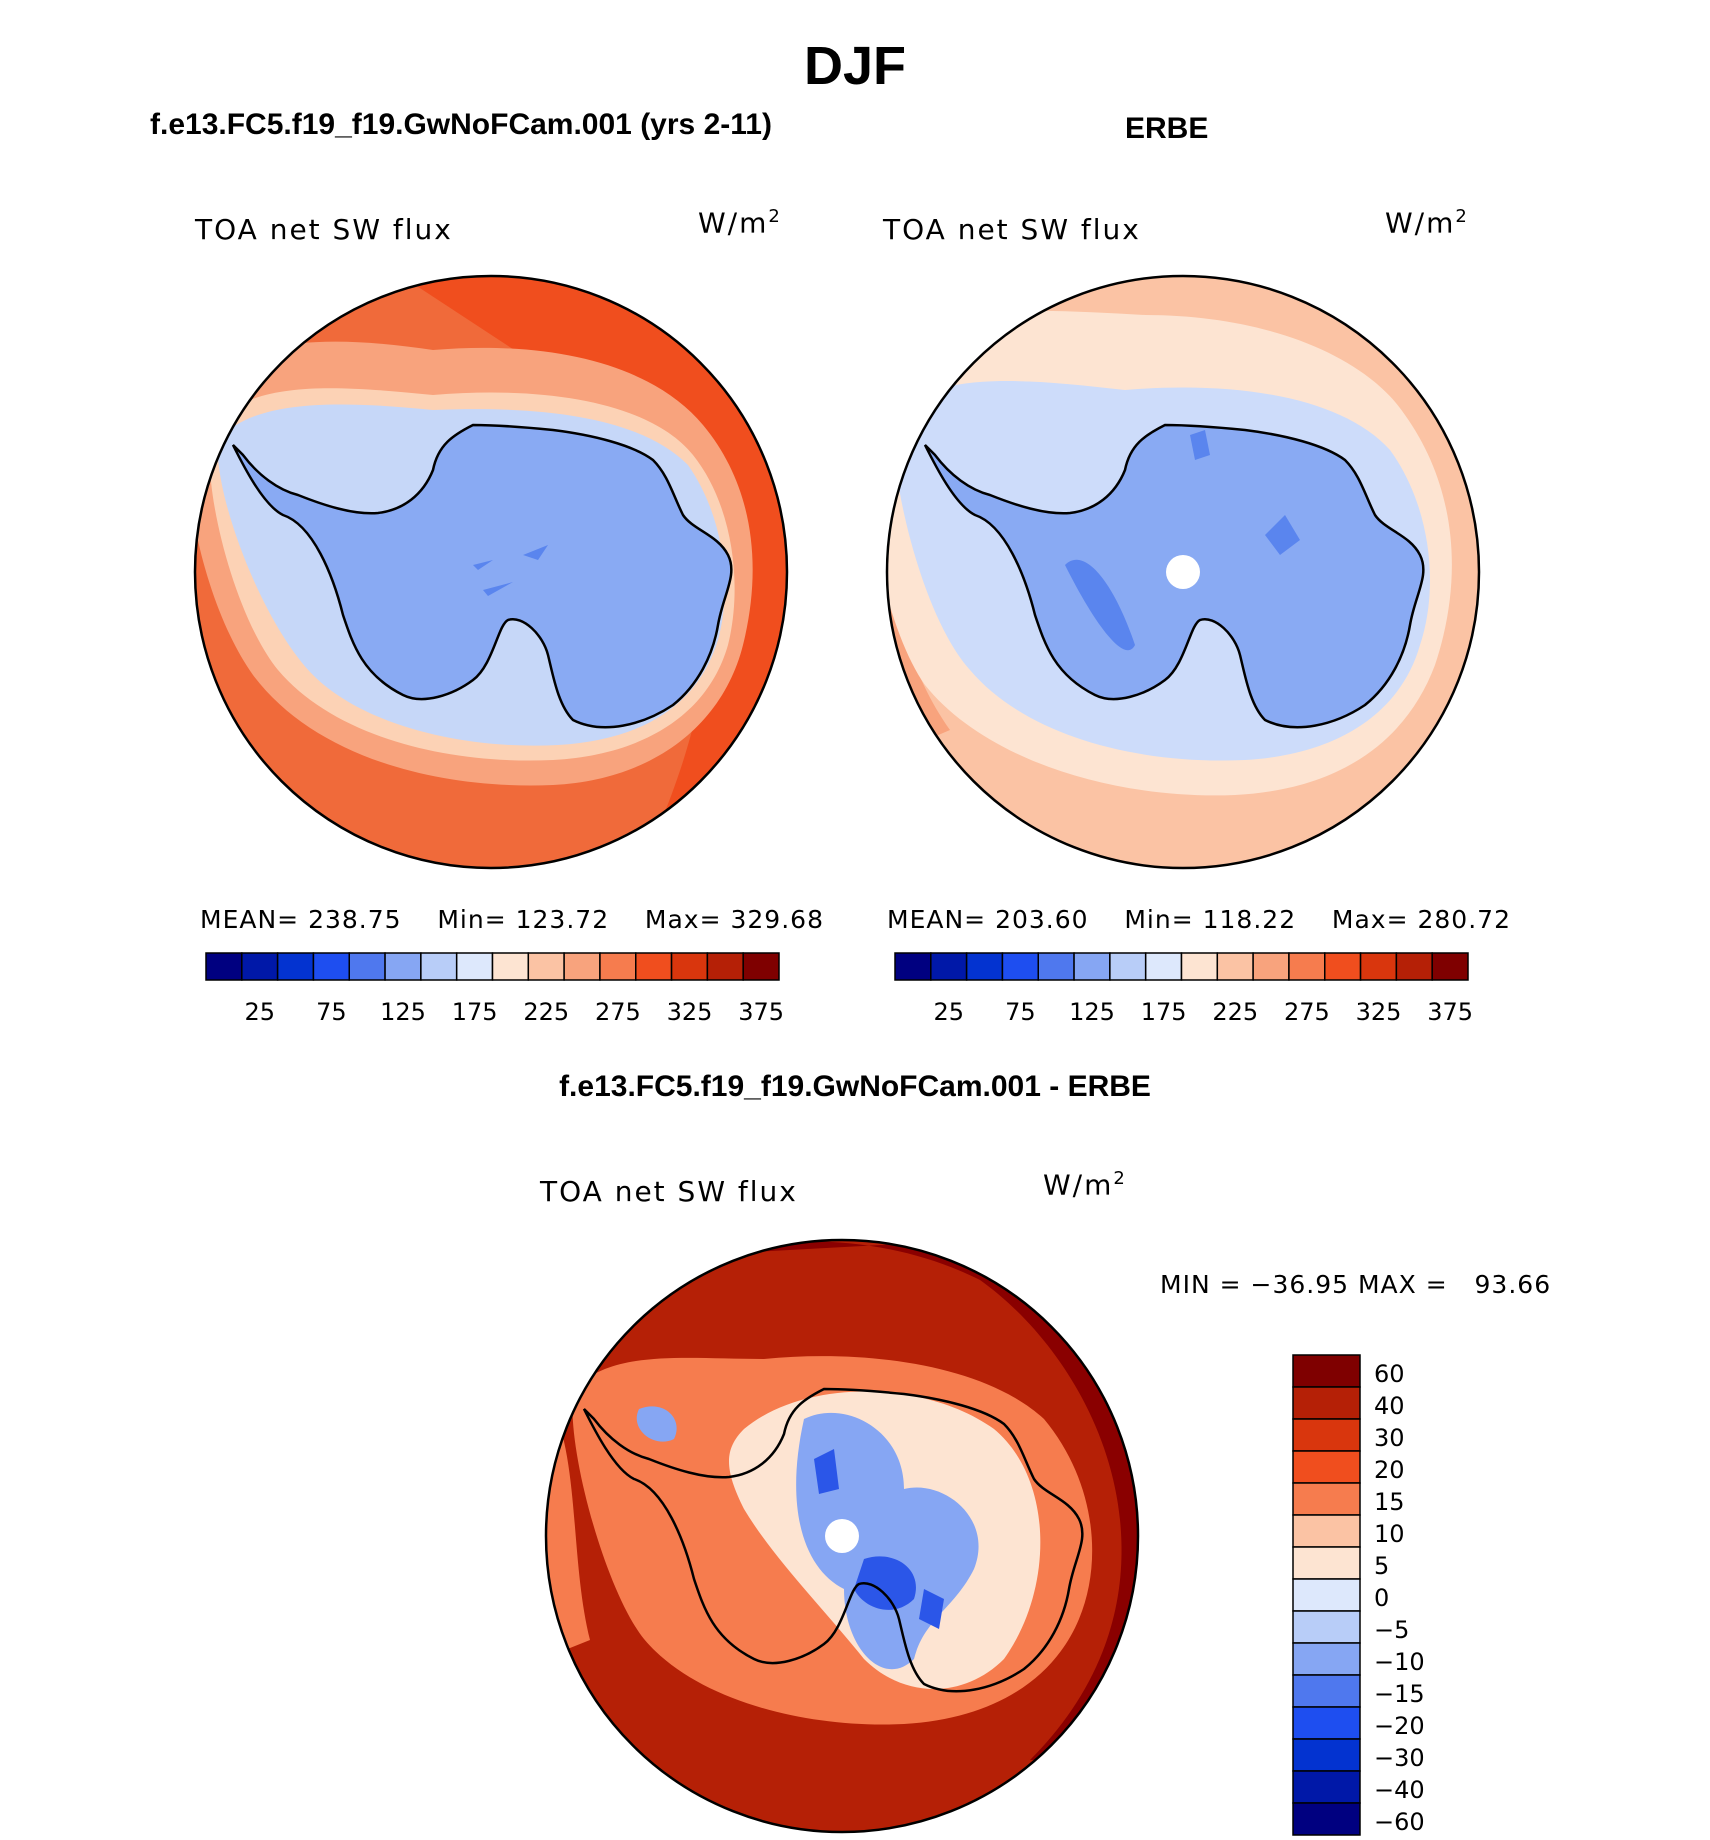 The height and width of the screenshot is (1840, 1710). Describe the element at coordinates (740, 223) in the screenshot. I see `panel-left-units: W/m2` at that location.